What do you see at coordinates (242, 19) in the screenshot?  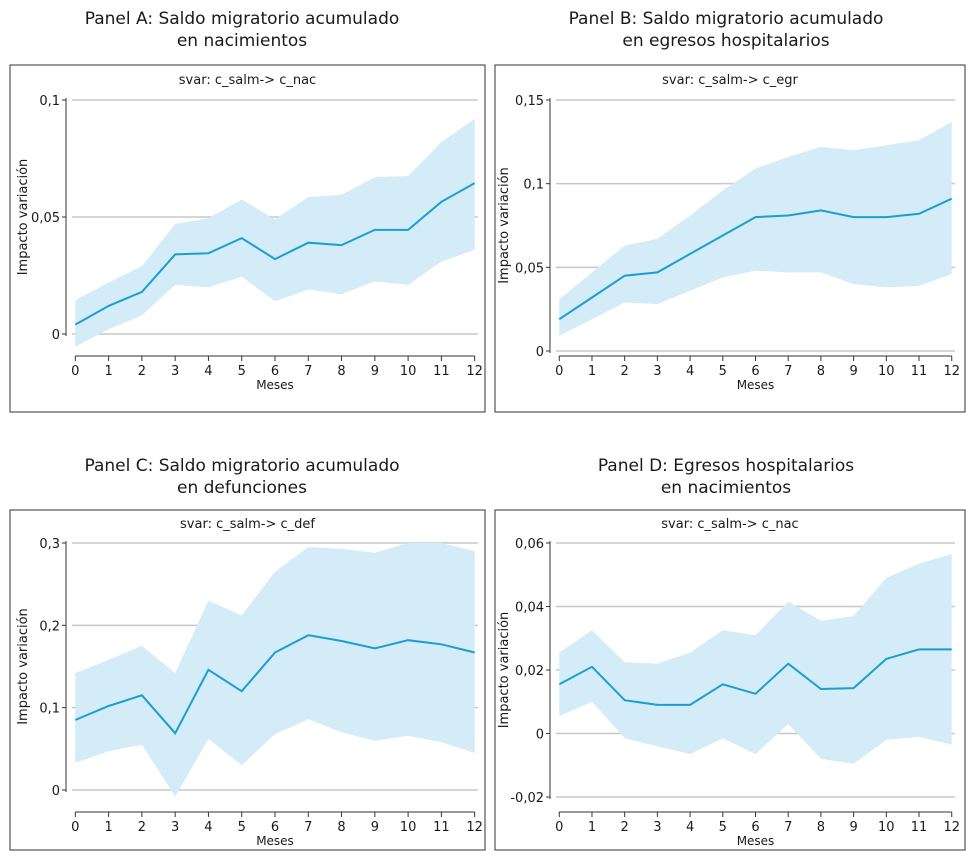 I see `panel-a-title-line-1: Panel A: Saldo migratorio acumulado` at bounding box center [242, 19].